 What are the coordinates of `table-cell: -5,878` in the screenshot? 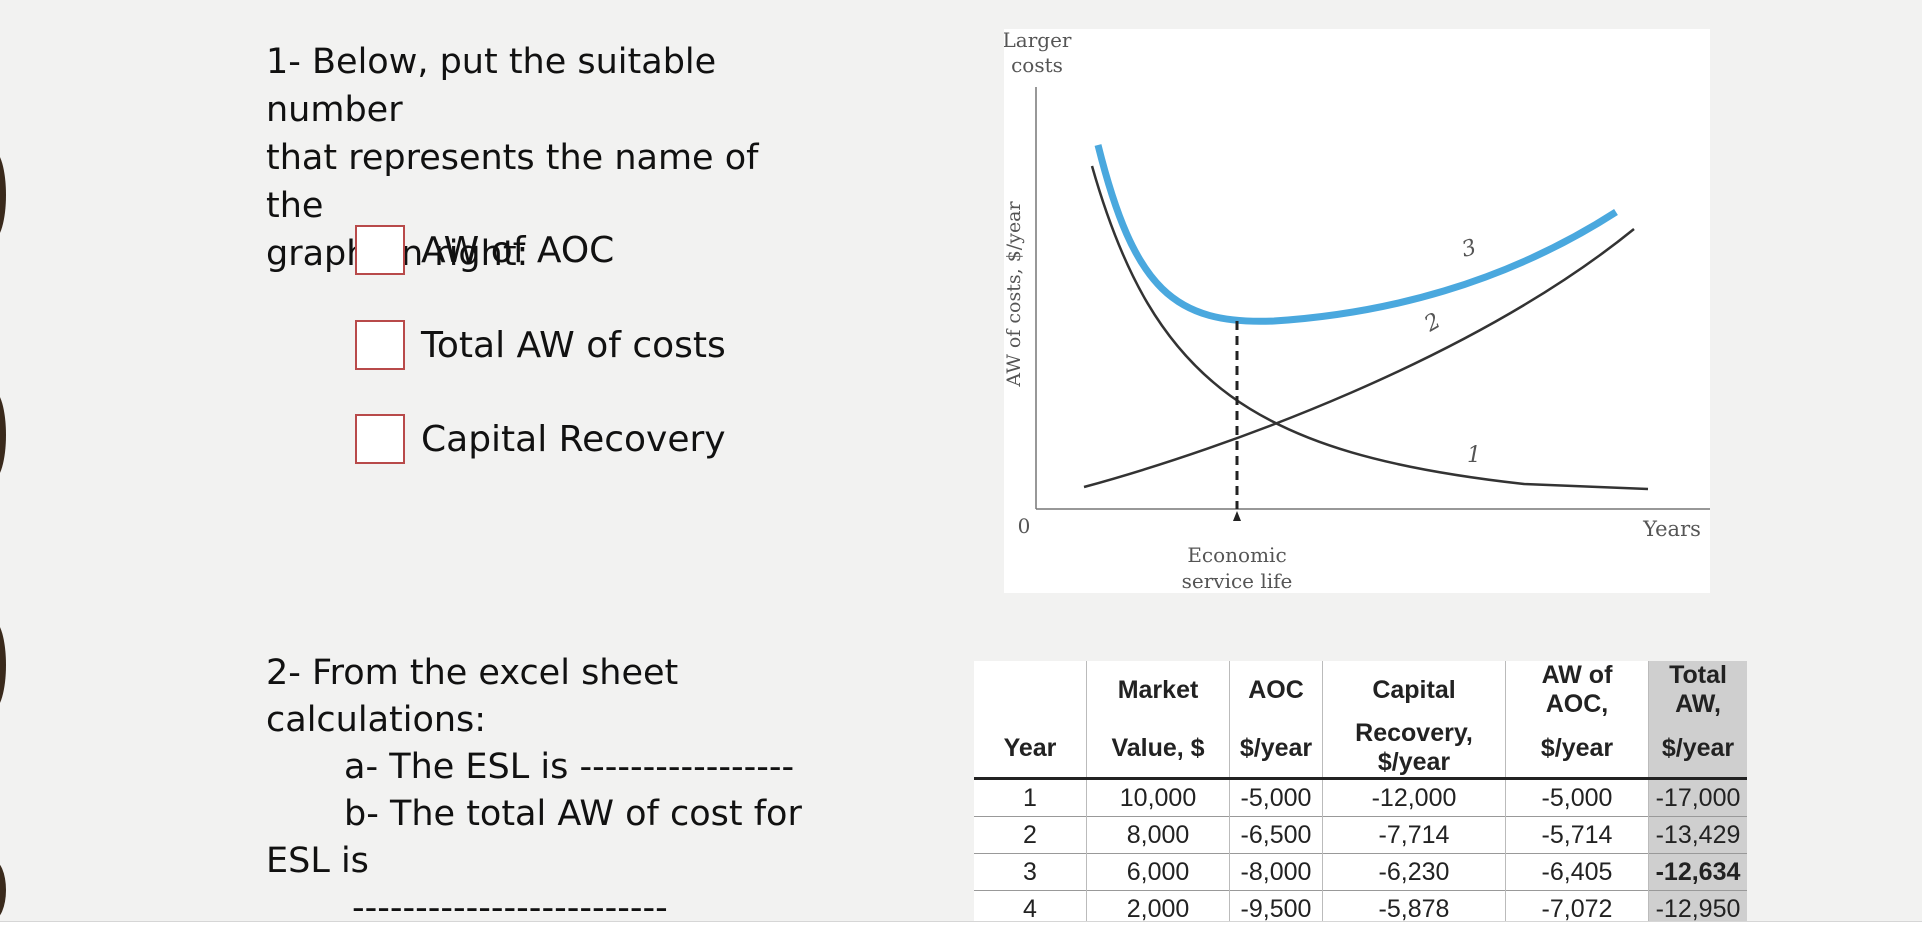 It's located at (1414, 908).